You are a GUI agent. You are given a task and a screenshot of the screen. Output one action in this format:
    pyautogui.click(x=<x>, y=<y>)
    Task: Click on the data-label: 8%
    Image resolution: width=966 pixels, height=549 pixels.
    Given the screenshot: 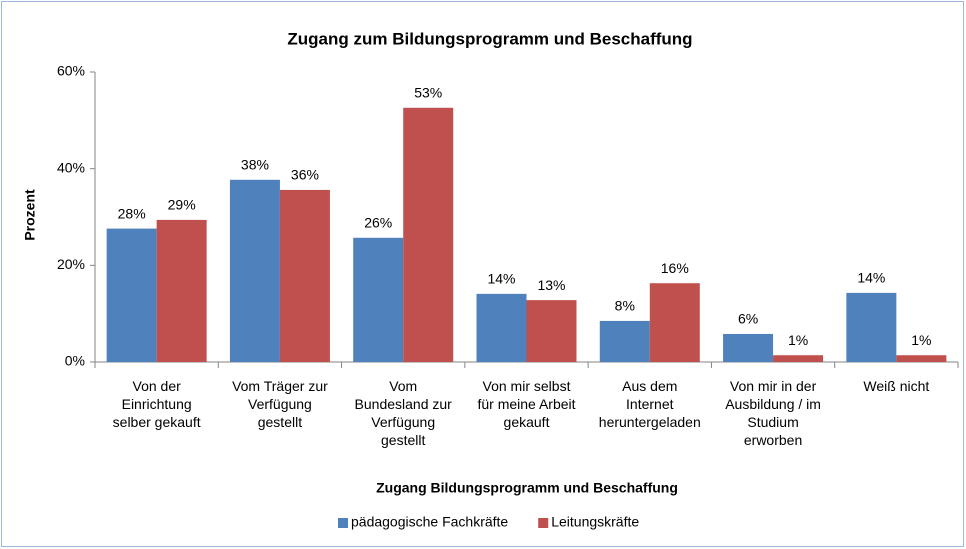 What is the action you would take?
    pyautogui.click(x=625, y=306)
    